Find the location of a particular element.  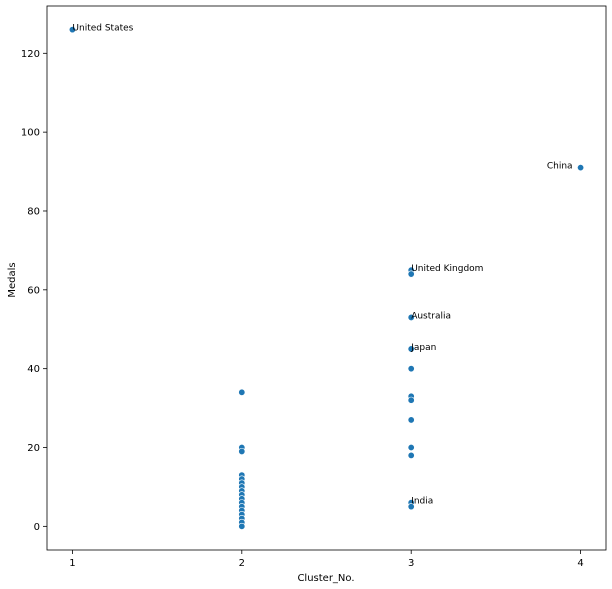

point-annotation: China is located at coordinates (560, 167).